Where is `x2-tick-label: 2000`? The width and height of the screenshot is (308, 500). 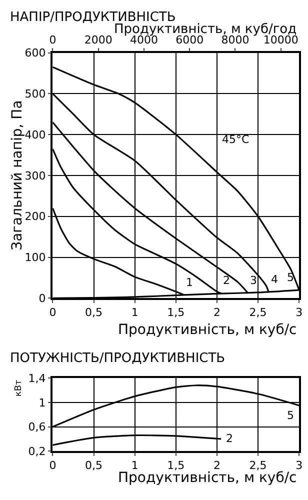
x2-tick-label: 2000 is located at coordinates (98, 40).